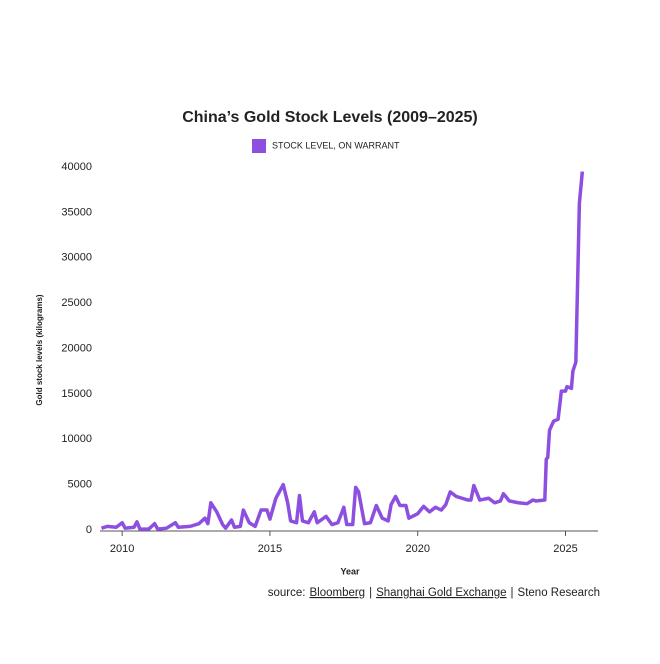  What do you see at coordinates (559, 593) in the screenshot?
I see `source-name: Steno Research` at bounding box center [559, 593].